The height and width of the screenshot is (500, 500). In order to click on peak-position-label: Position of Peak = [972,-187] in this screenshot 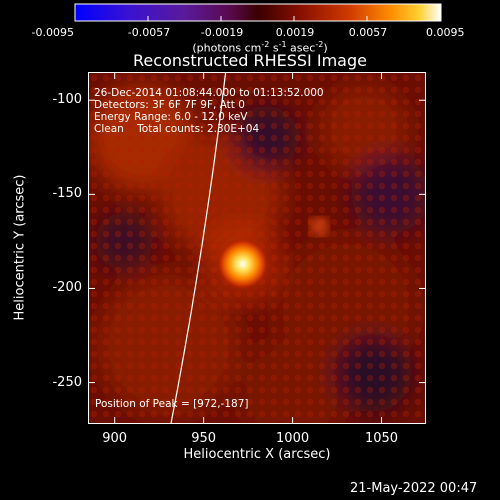, I will do `click(172, 404)`.